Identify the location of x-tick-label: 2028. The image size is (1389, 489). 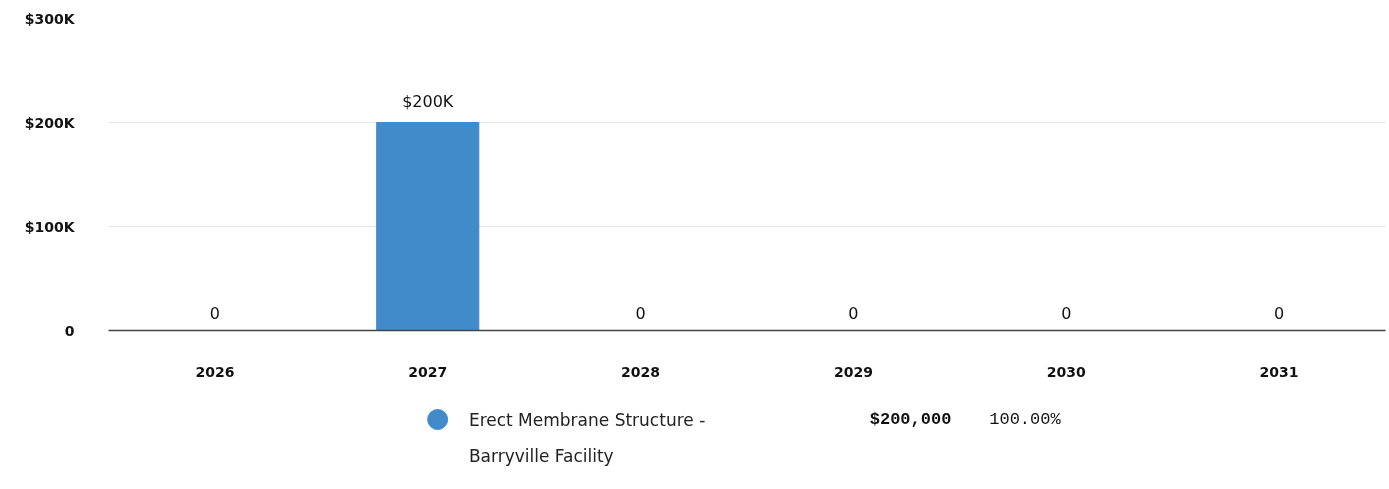
(641, 371).